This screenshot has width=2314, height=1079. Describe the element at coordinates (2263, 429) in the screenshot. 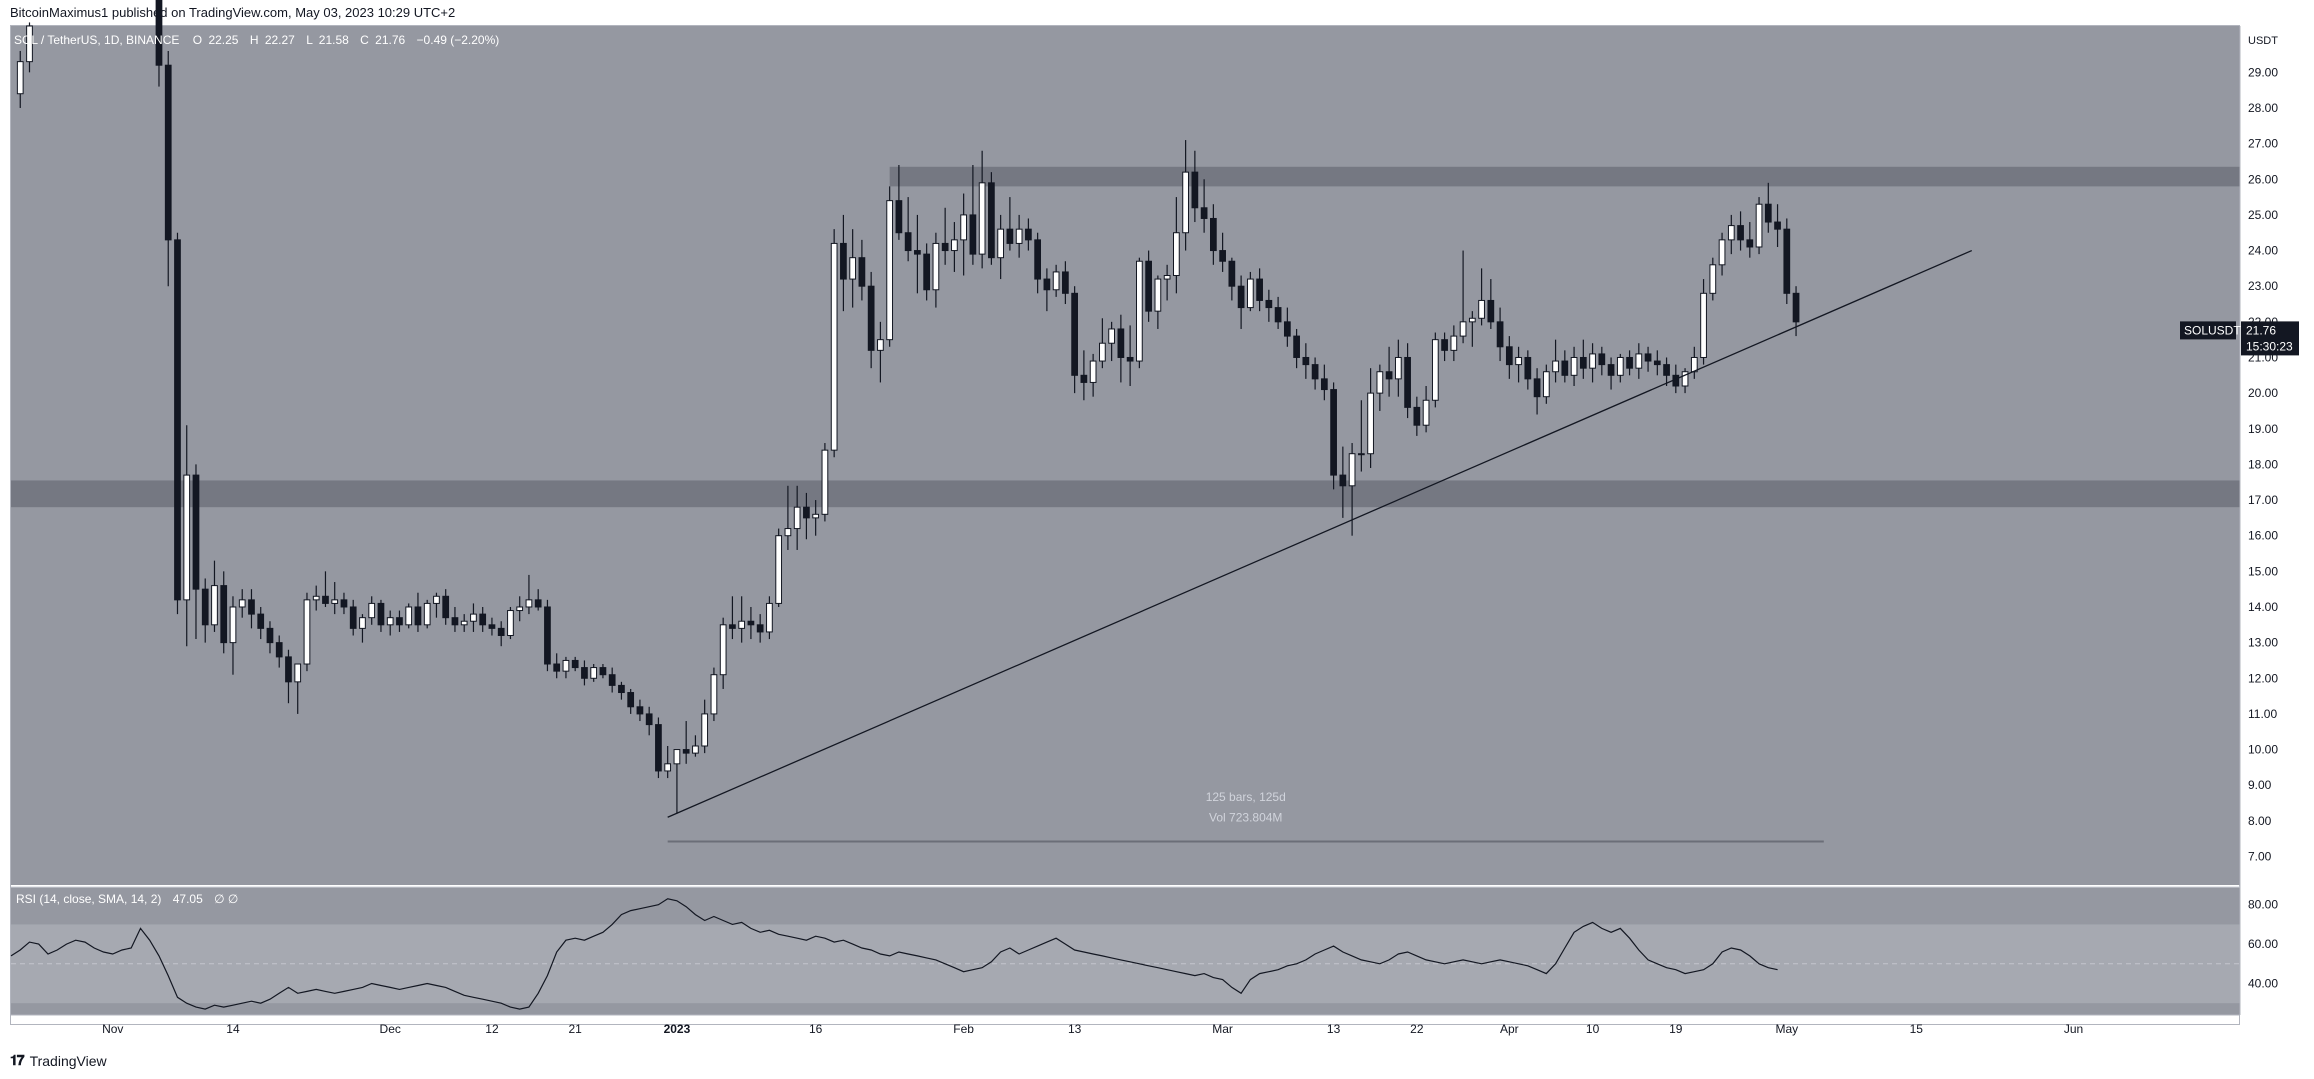

I see `price-tick: 19.00` at that location.